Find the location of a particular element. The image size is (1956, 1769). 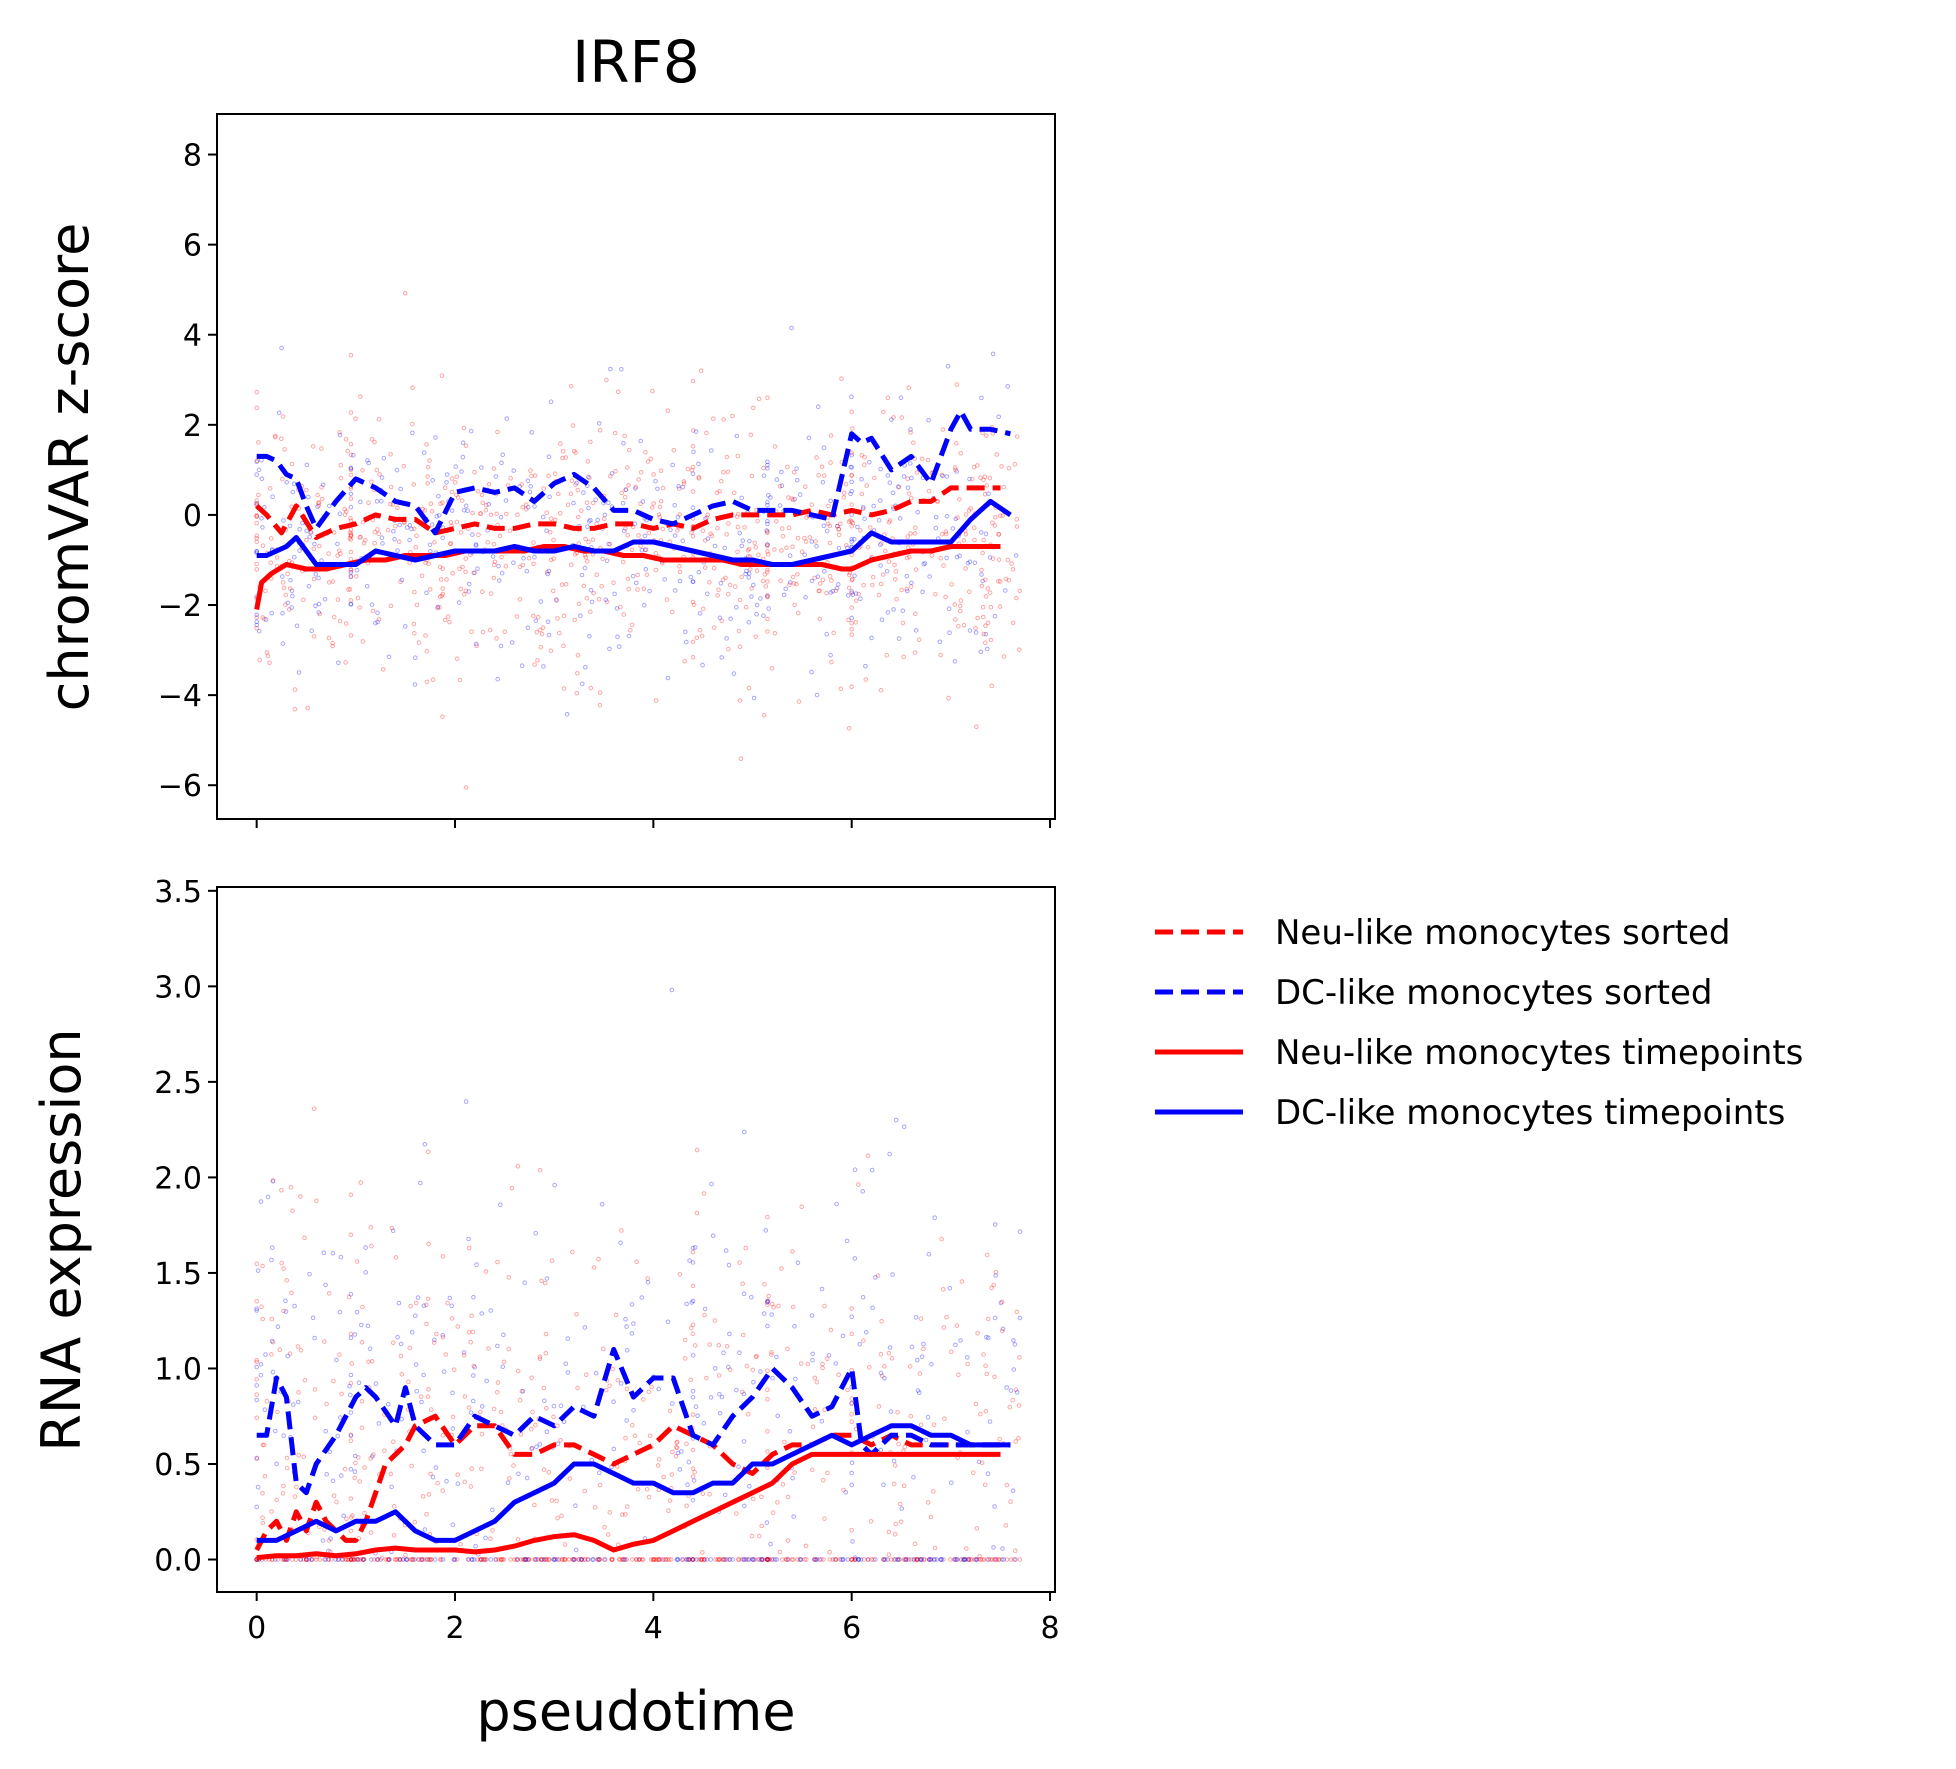

legend-label: DC-like monocytes timepoints is located at coordinates (1530, 1113).